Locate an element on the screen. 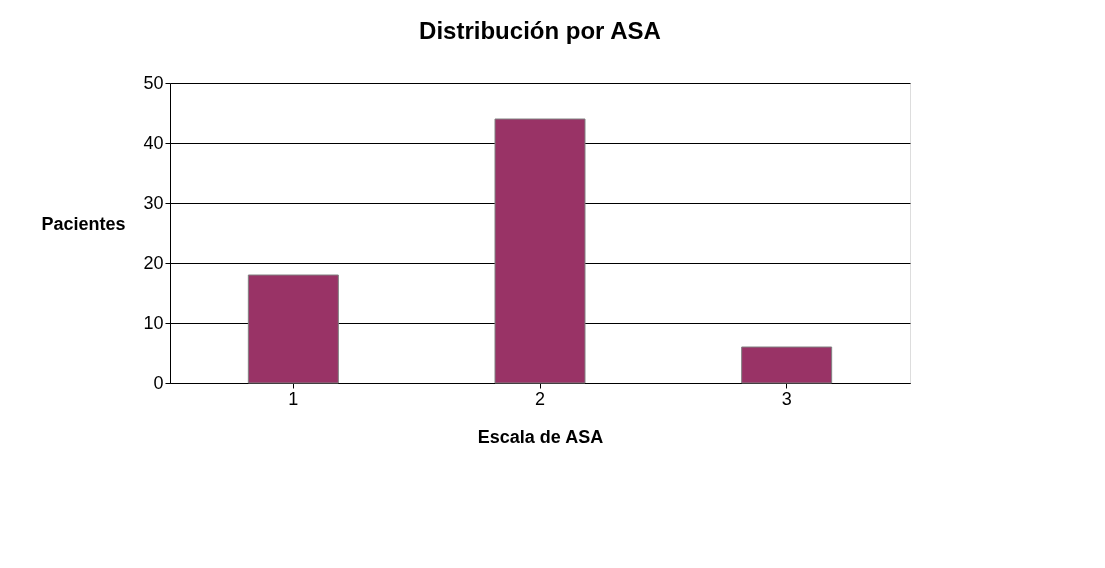  chart-title: Distribución por ASA is located at coordinates (540, 30).